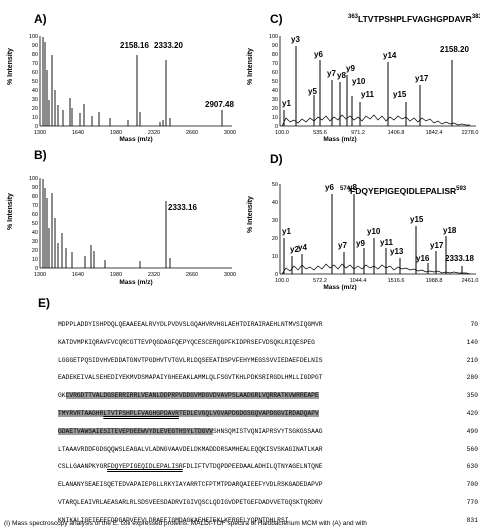 The width and height of the screenshot is (480, 529). What do you see at coordinates (154, 133) in the screenshot?
I see `tick: 2320` at bounding box center [154, 133].